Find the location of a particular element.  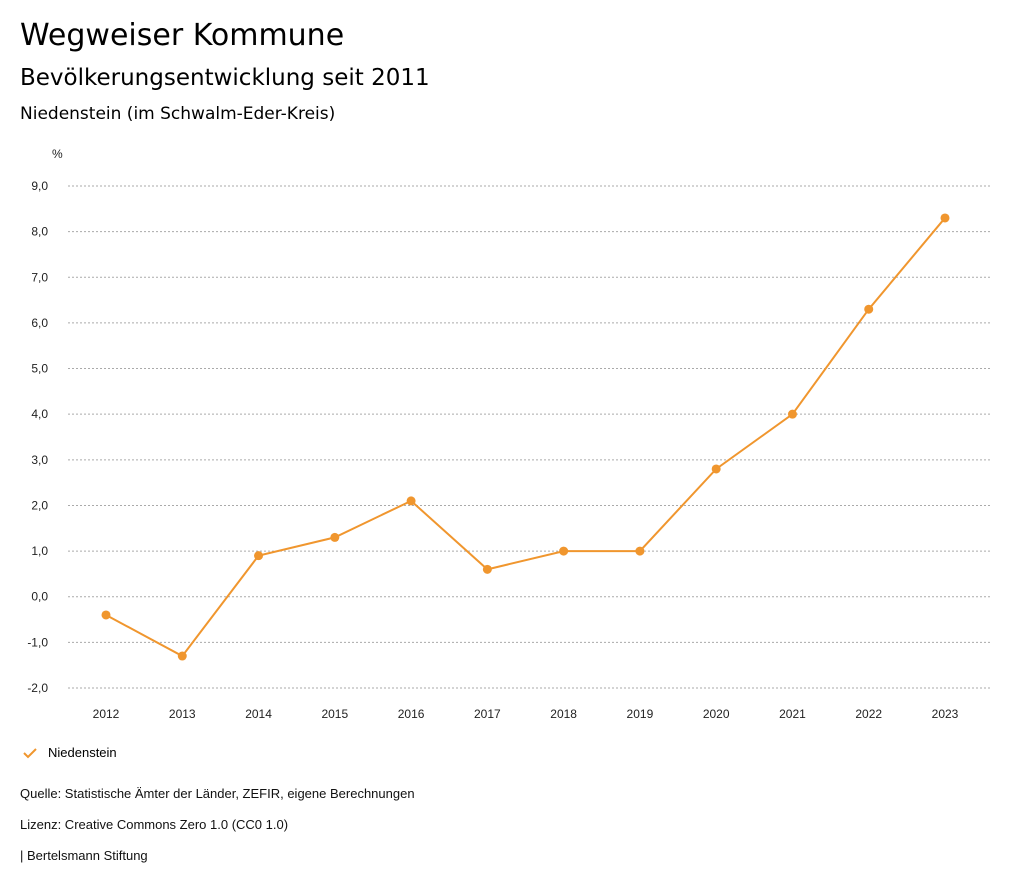

y-tick-label: 6,0 is located at coordinates (39, 323).